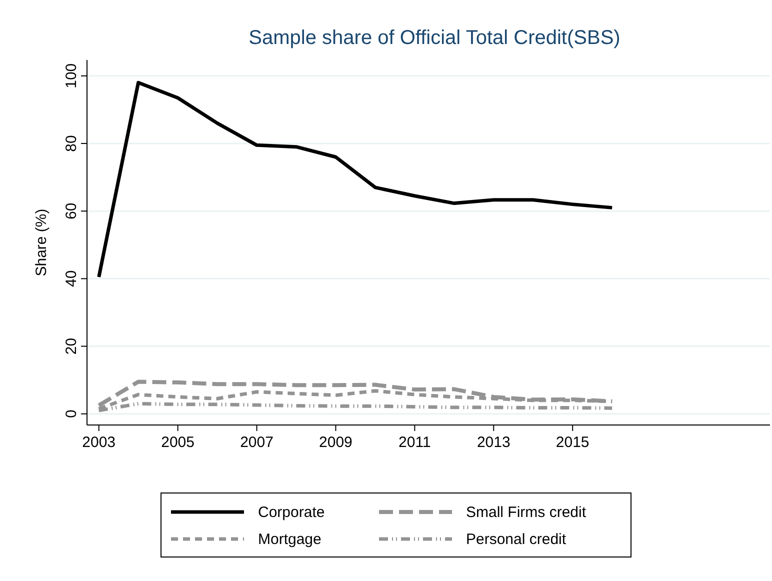 This screenshot has height=581, width=772. I want to click on x-tick-label: 2015, so click(573, 442).